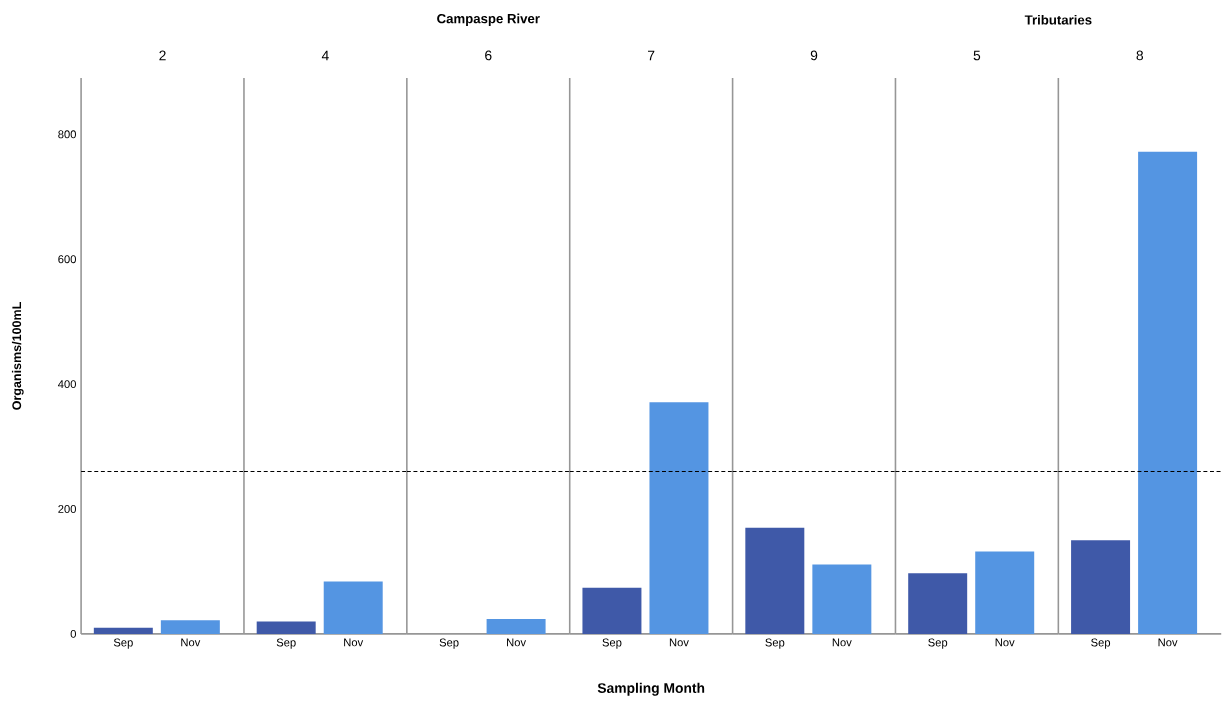 Image resolution: width=1222 pixels, height=702 pixels. Describe the element at coordinates (67, 508) in the screenshot. I see `y-tick-label: 200` at that location.